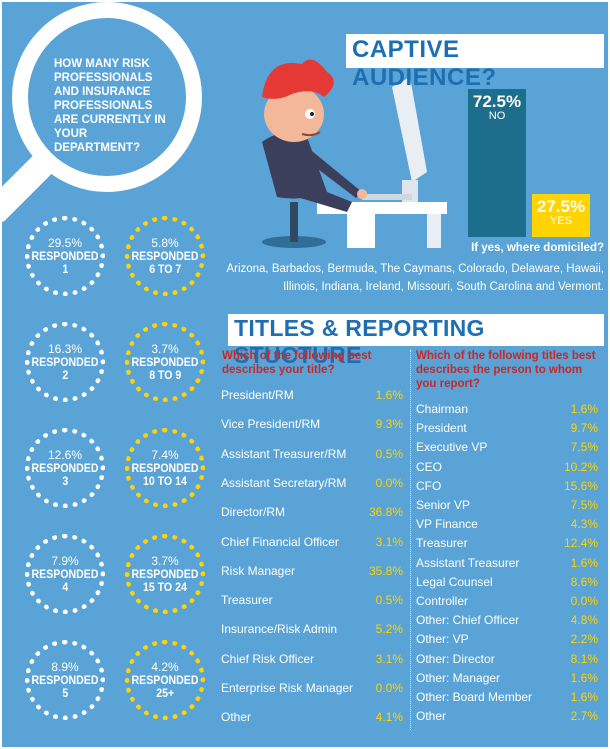 This screenshot has height=749, width=610. Describe the element at coordinates (507, 487) in the screenshot. I see `table-row: CFO 15.6%` at that location.